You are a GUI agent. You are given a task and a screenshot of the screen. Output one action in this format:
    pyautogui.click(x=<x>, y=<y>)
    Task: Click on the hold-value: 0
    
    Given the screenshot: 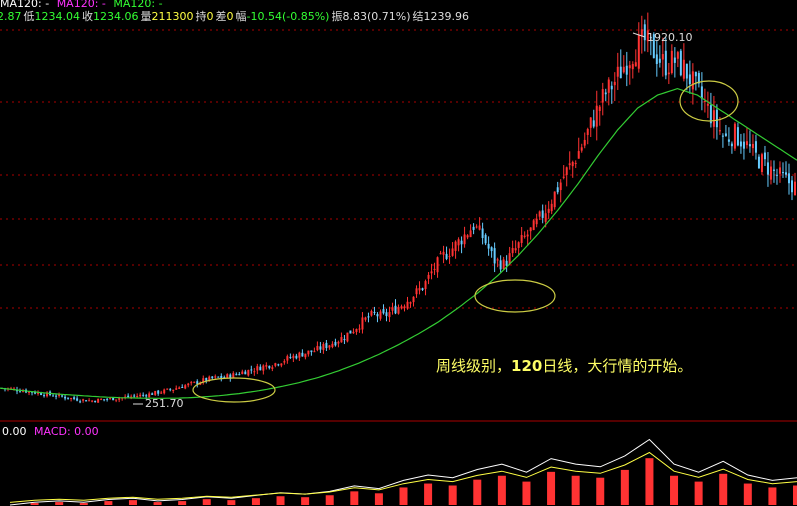 What is the action you would take?
    pyautogui.click(x=210, y=16)
    